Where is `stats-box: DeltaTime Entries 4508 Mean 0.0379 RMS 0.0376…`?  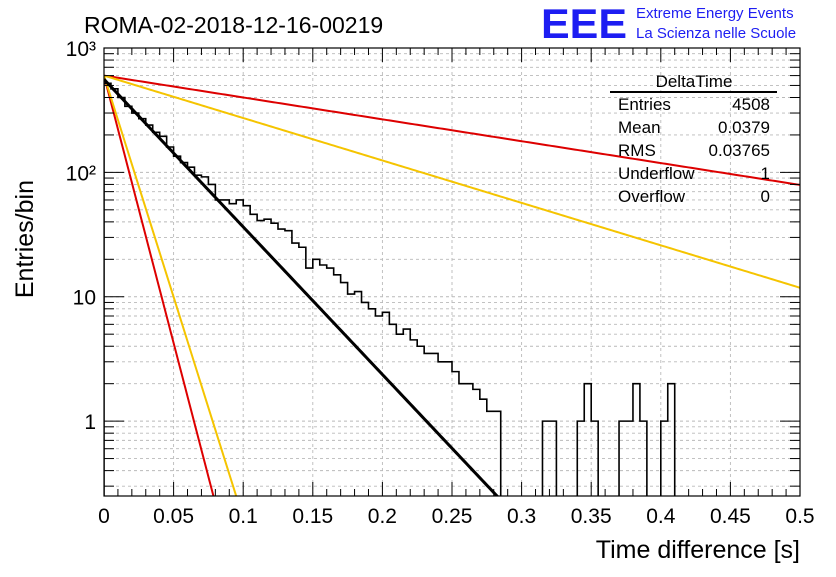 stats-box: DeltaTime Entries 4508 Mean 0.0379 RMS 0.0376… is located at coordinates (693, 139).